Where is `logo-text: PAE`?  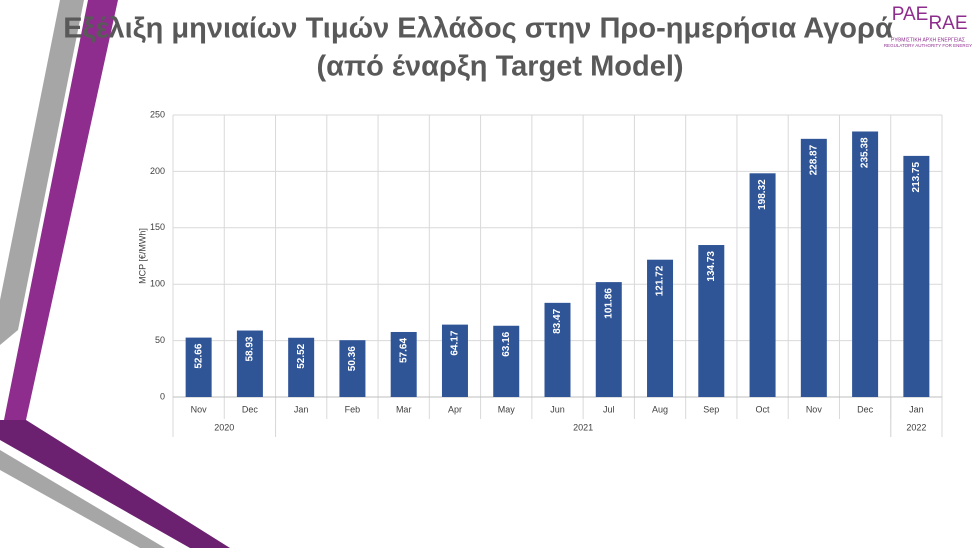 logo-text: PAE is located at coordinates (910, 14).